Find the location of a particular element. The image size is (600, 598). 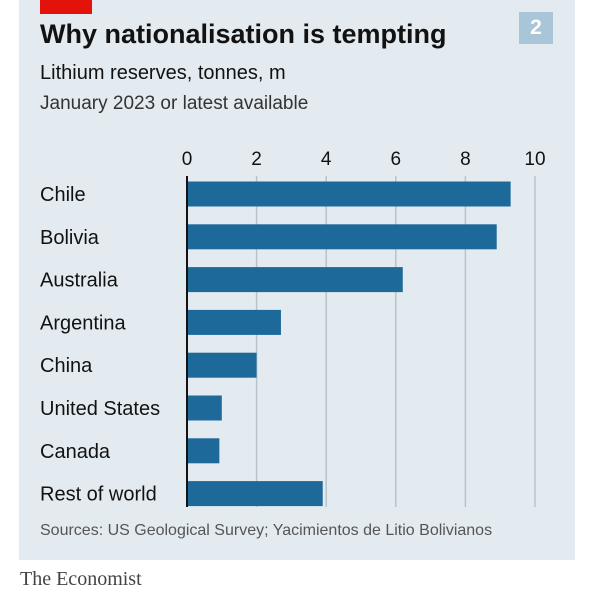

x-tick-label: 6 is located at coordinates (396, 159).